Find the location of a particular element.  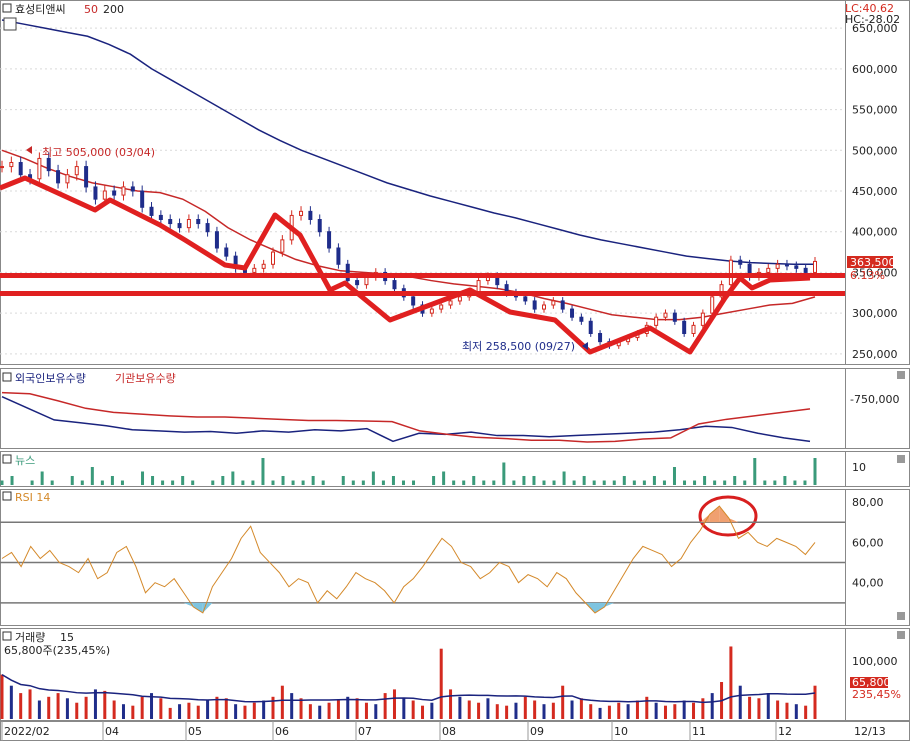

rsi-tick-label: 60,00 is located at coordinates (868, 542).